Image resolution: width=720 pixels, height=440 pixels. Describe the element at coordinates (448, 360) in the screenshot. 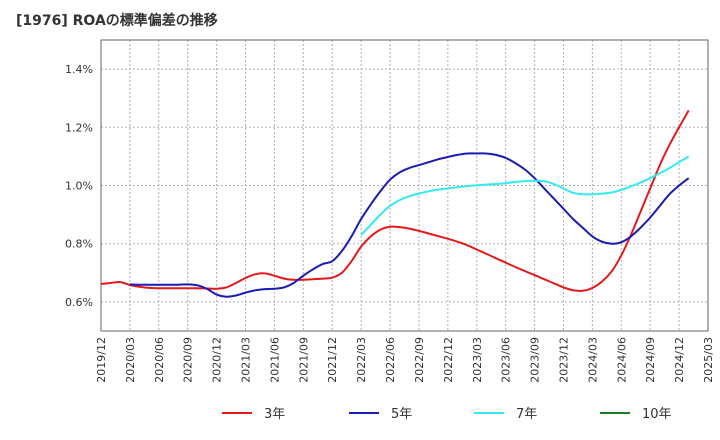

I see `x-tick-label: 2022/12` at that location.